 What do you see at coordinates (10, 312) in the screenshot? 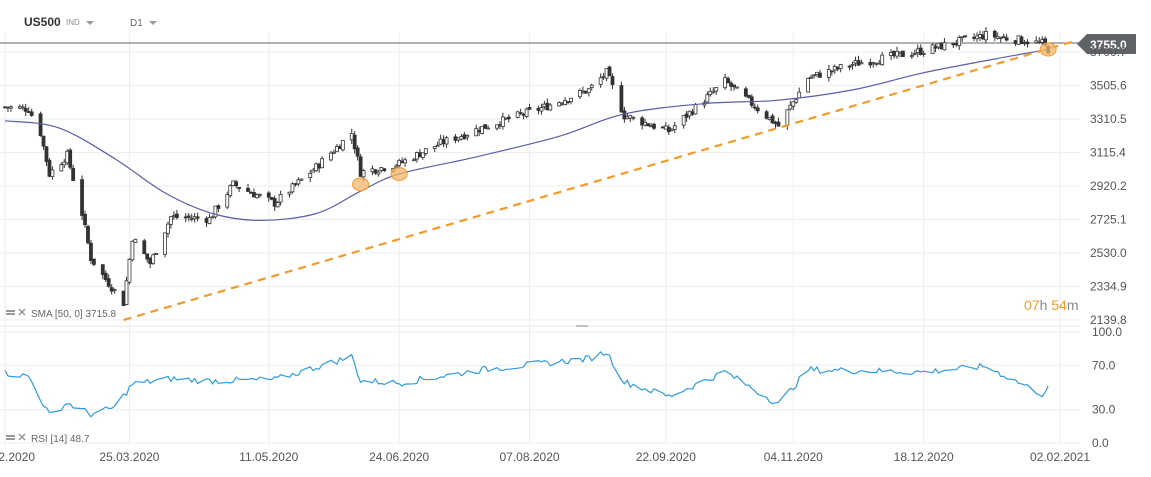
I see `sma-menu-icon` at bounding box center [10, 312].